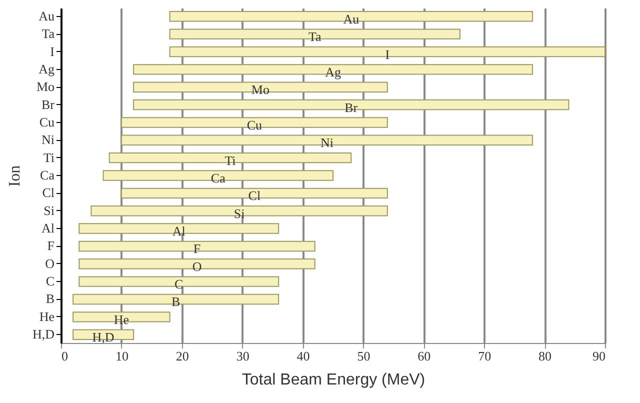  Describe the element at coordinates (49, 210) in the screenshot. I see `y-tick-label: Si` at that location.